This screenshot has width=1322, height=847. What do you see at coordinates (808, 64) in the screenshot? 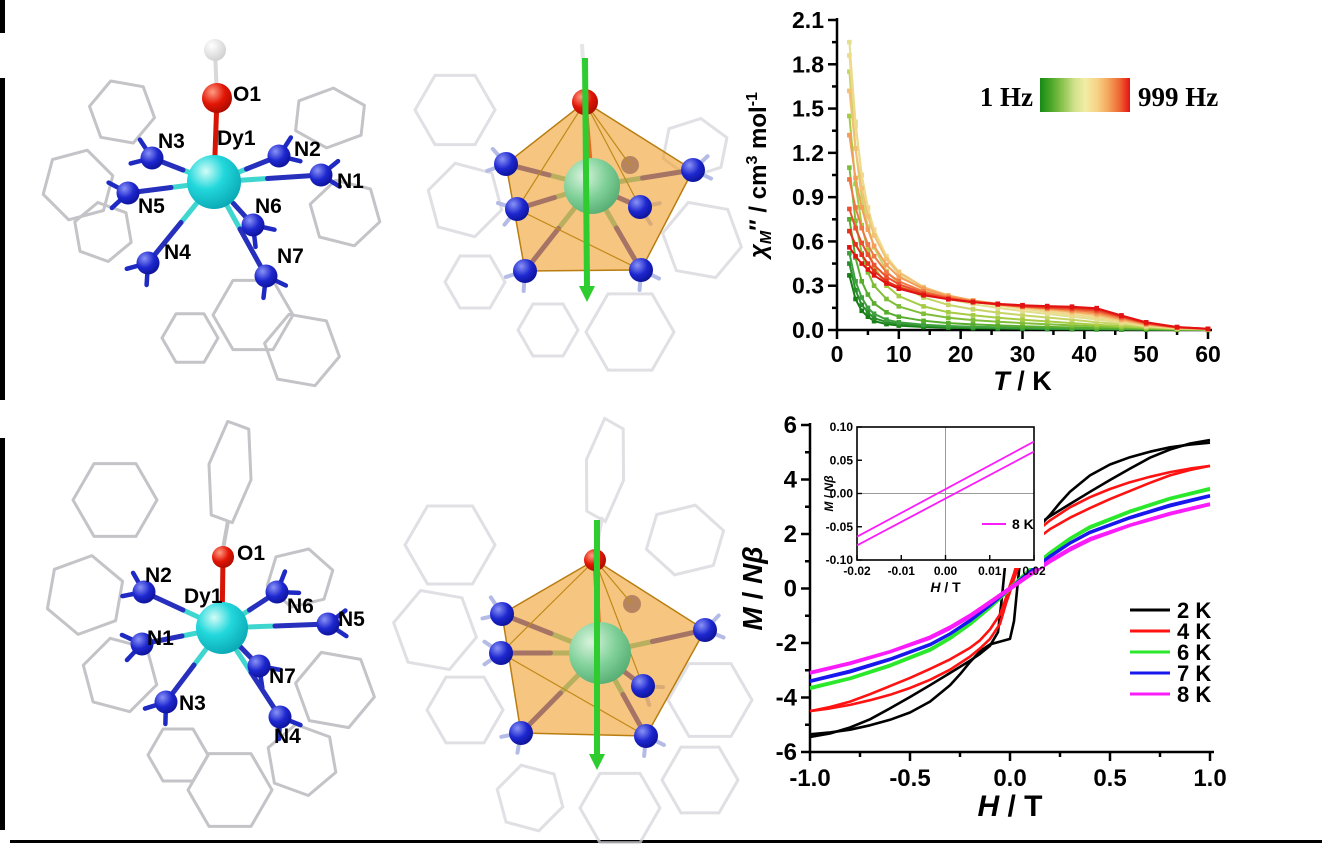
I see `svg-text: 1.8` at bounding box center [808, 64].